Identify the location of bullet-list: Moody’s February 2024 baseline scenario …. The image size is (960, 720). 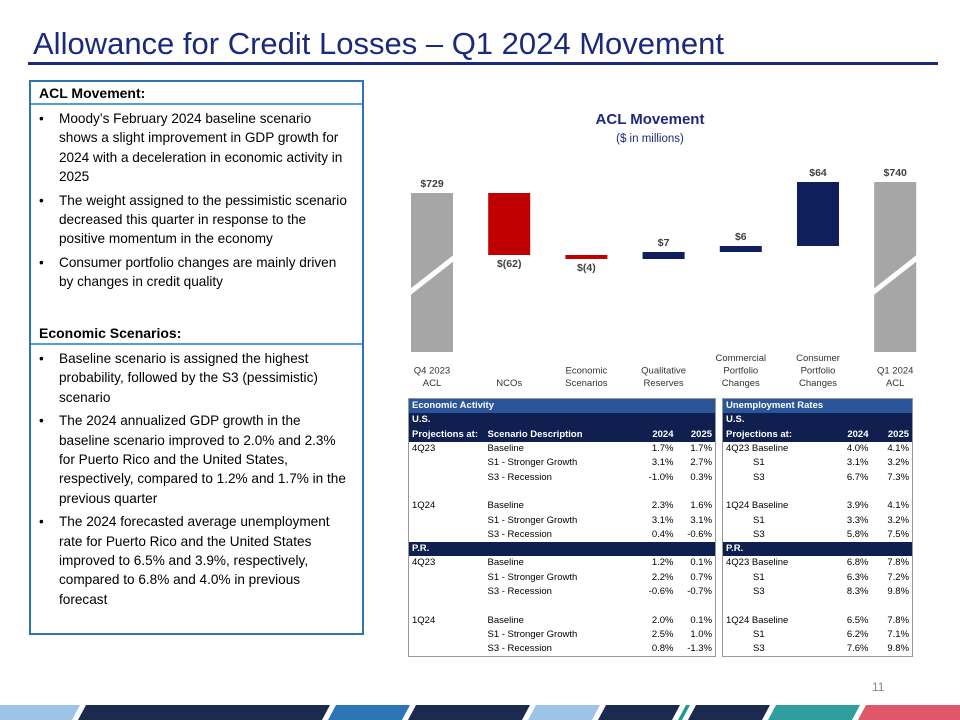
(196, 200).